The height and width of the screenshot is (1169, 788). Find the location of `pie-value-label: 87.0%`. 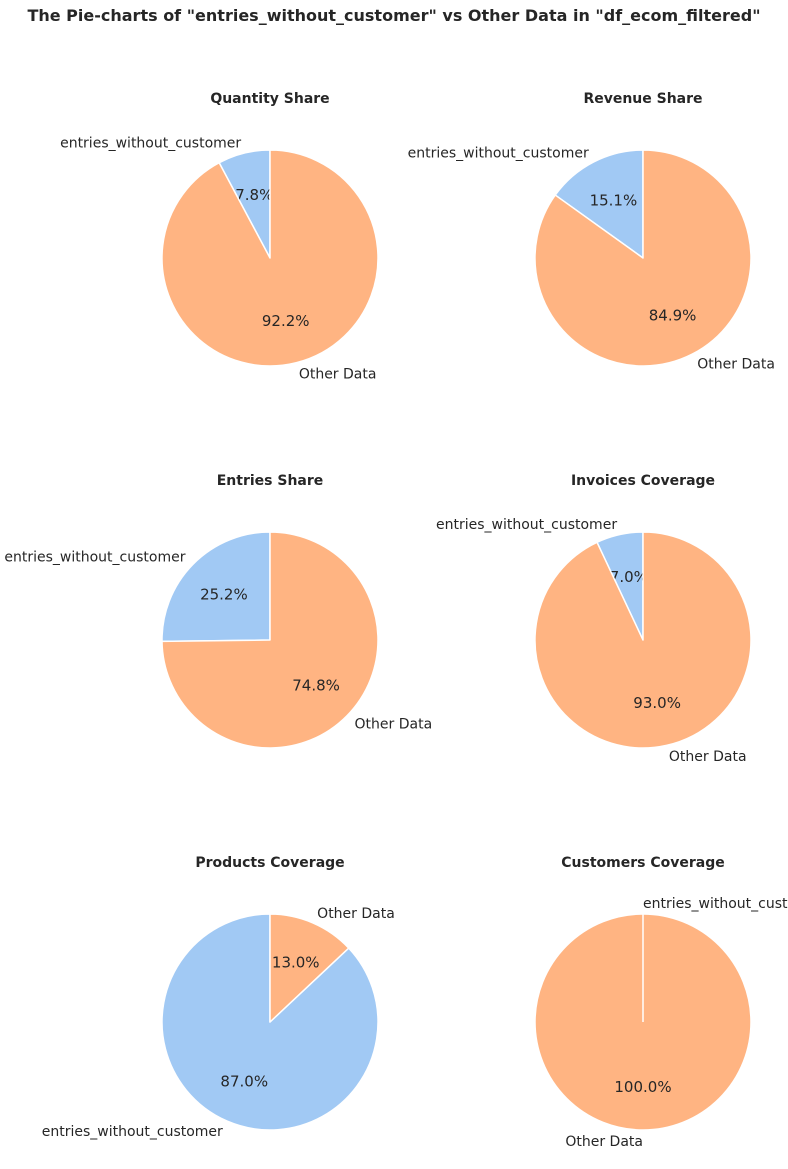

pie-value-label: 87.0% is located at coordinates (244, 1081).